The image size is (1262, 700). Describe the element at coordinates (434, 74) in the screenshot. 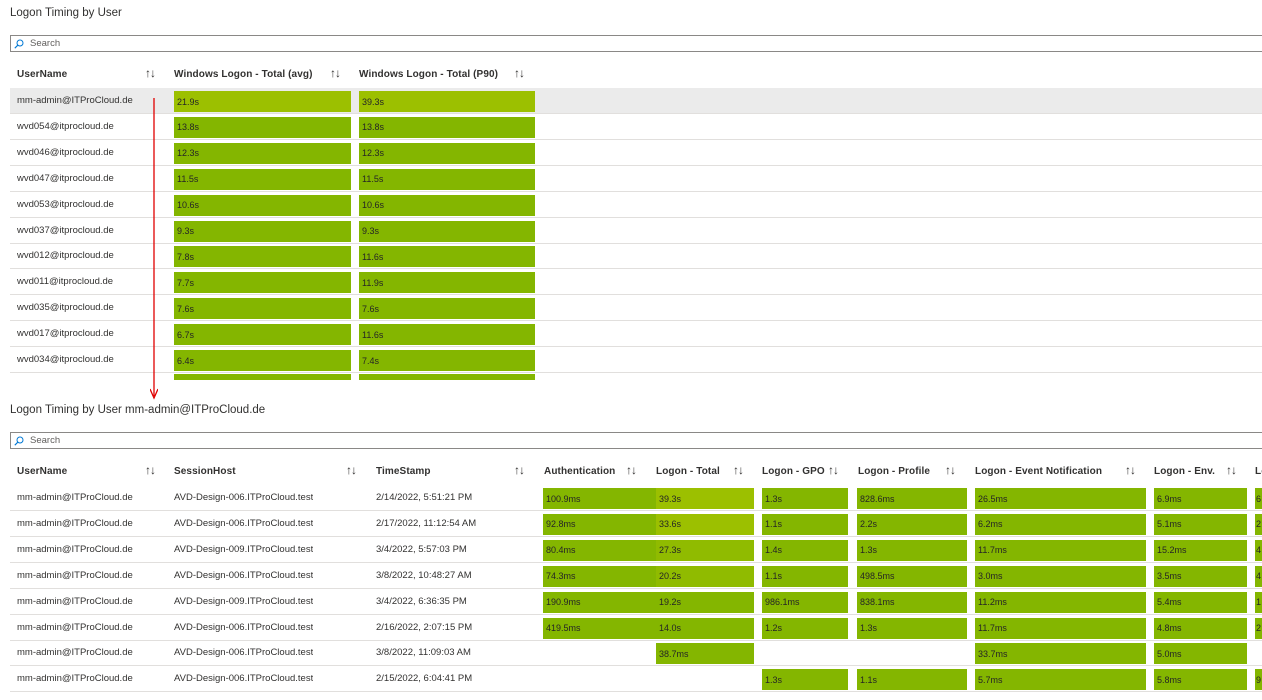

I see `column-header-2: Windows Logon - Total (P90)` at that location.